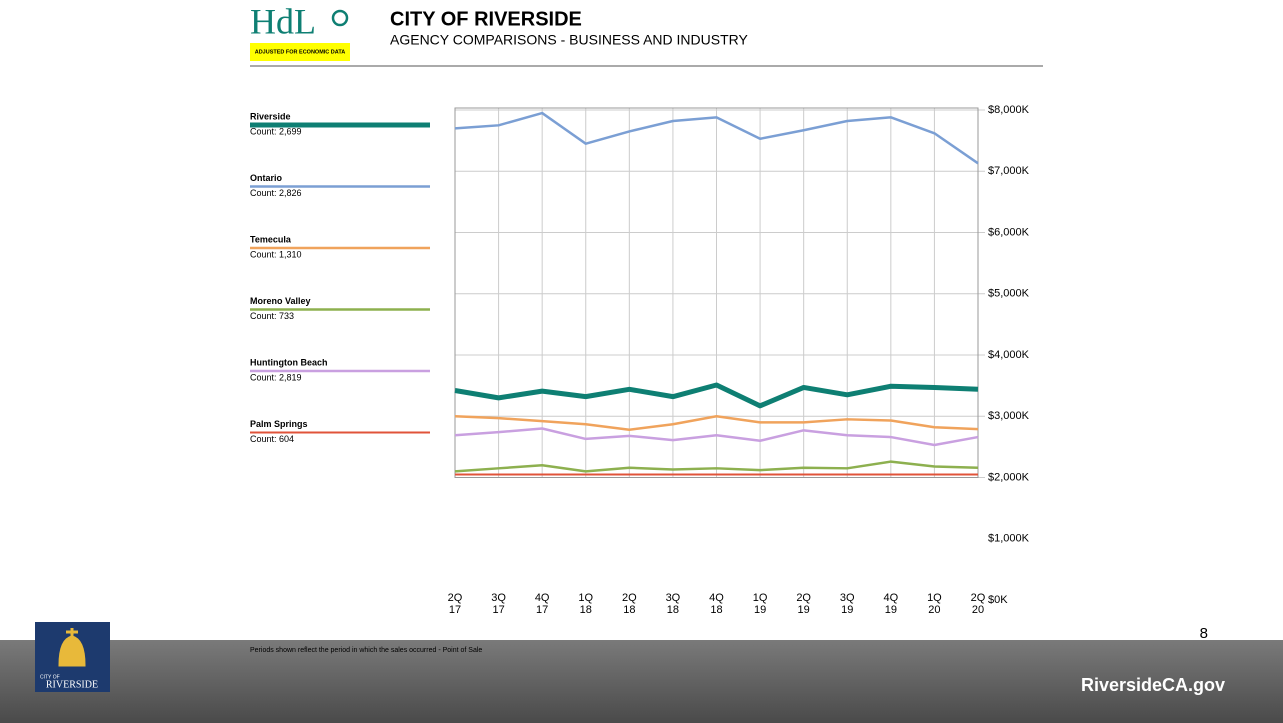 The height and width of the screenshot is (723, 1283). Describe the element at coordinates (486, 19) in the screenshot. I see `title: CITY OF RIVERSIDE` at that location.